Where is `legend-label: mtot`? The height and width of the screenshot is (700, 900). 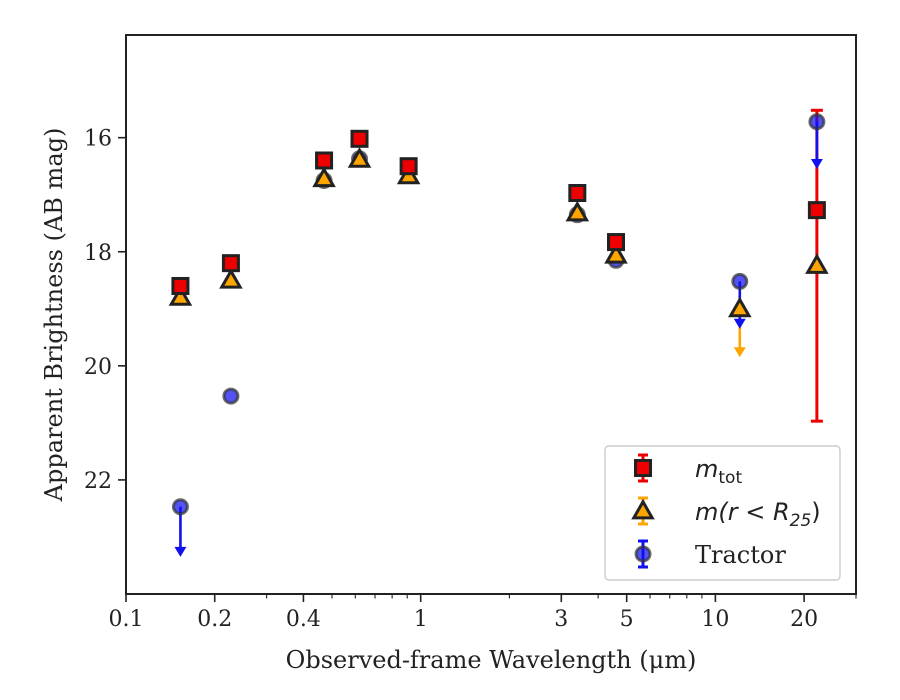 legend-label: mtot is located at coordinates (718, 471).